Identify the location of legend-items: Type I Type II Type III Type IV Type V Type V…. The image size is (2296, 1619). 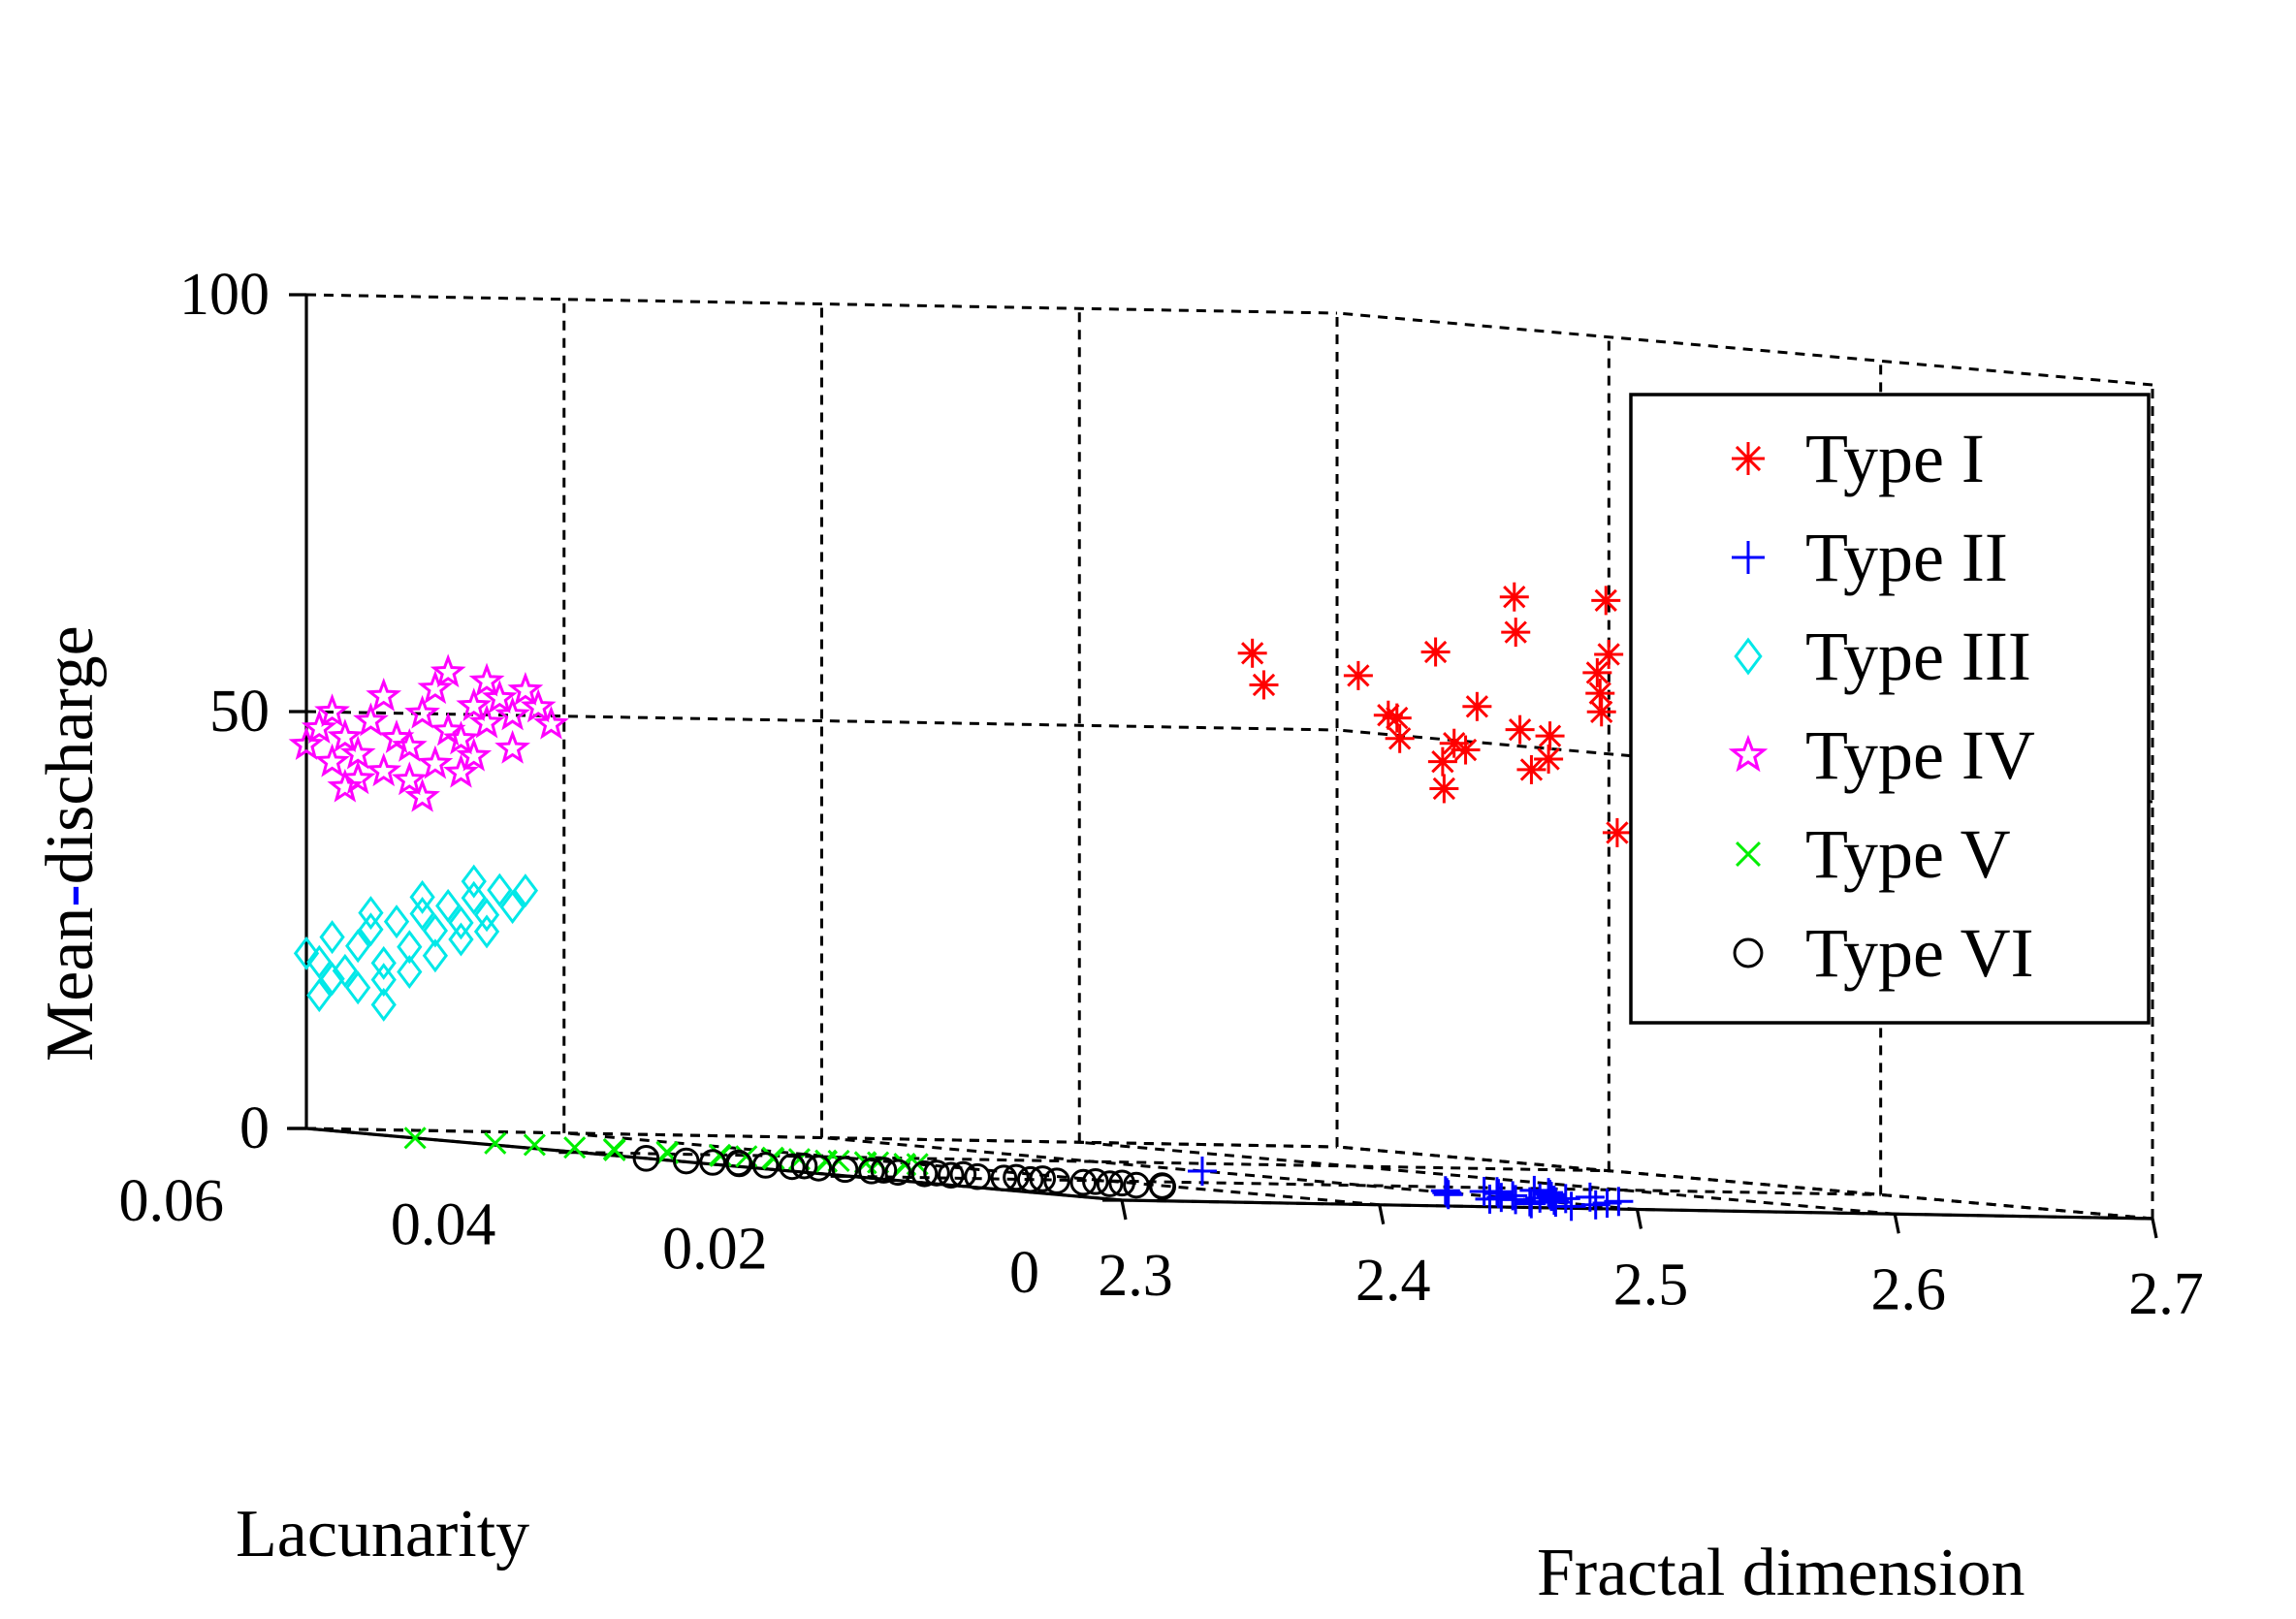
(1881, 706).